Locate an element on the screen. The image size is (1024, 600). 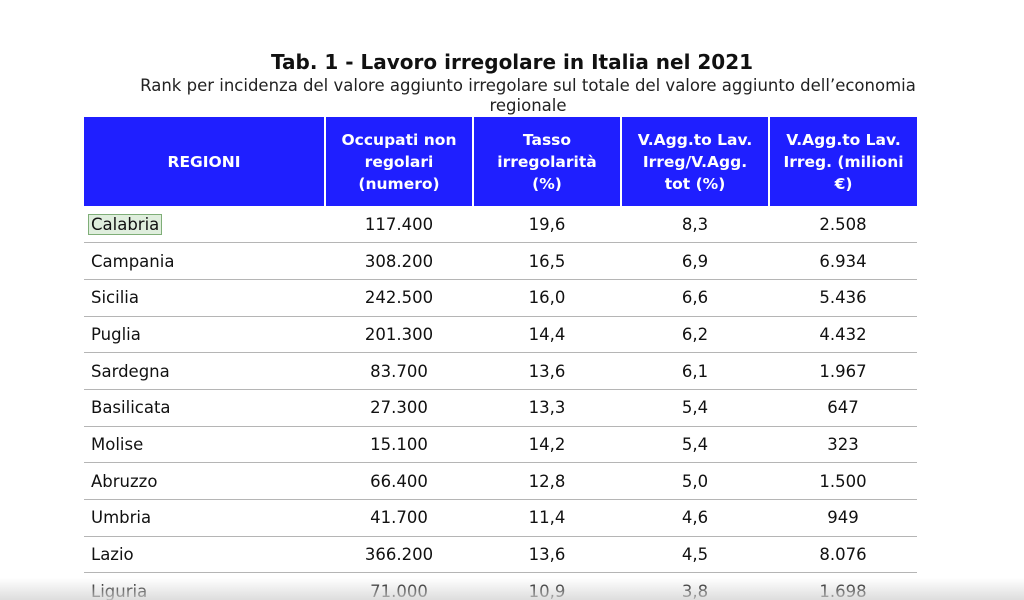
region-cell: Calabria is located at coordinates (204, 225).